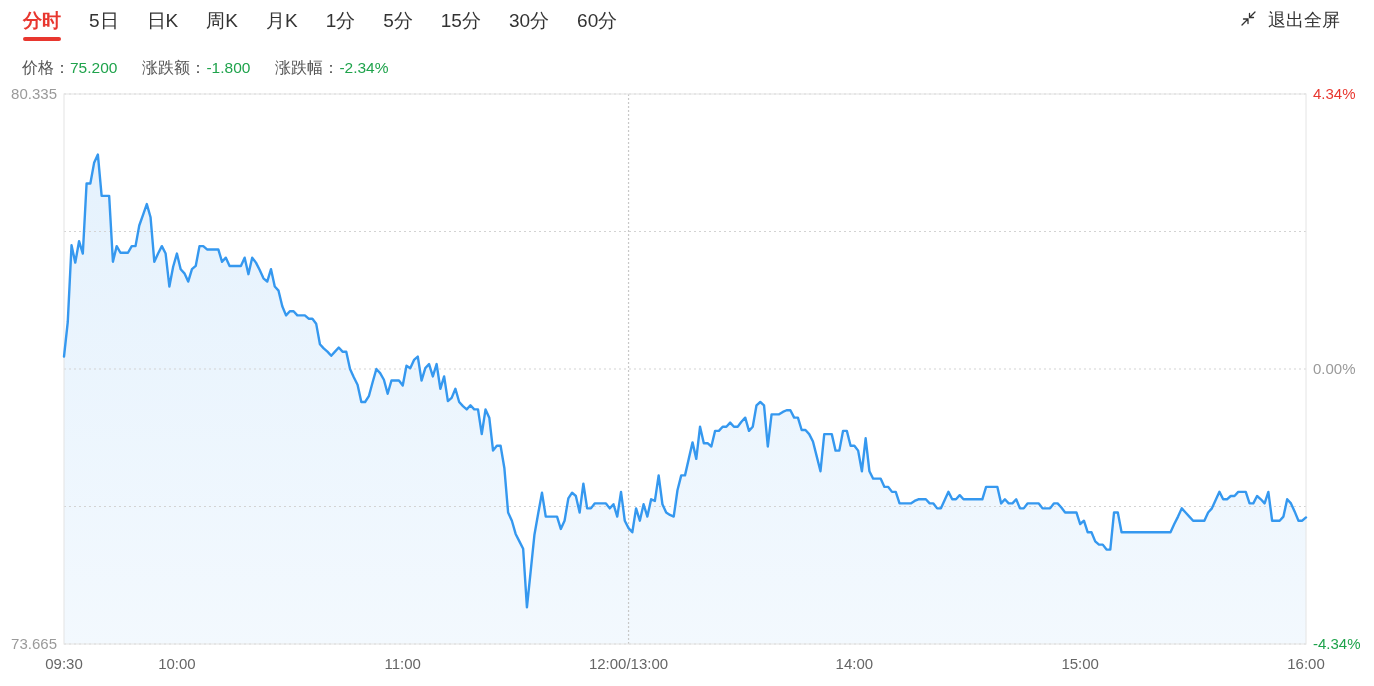 This screenshot has height=686, width=1374. What do you see at coordinates (1304, 20) in the screenshot?
I see `button-label: 退出全屏` at bounding box center [1304, 20].